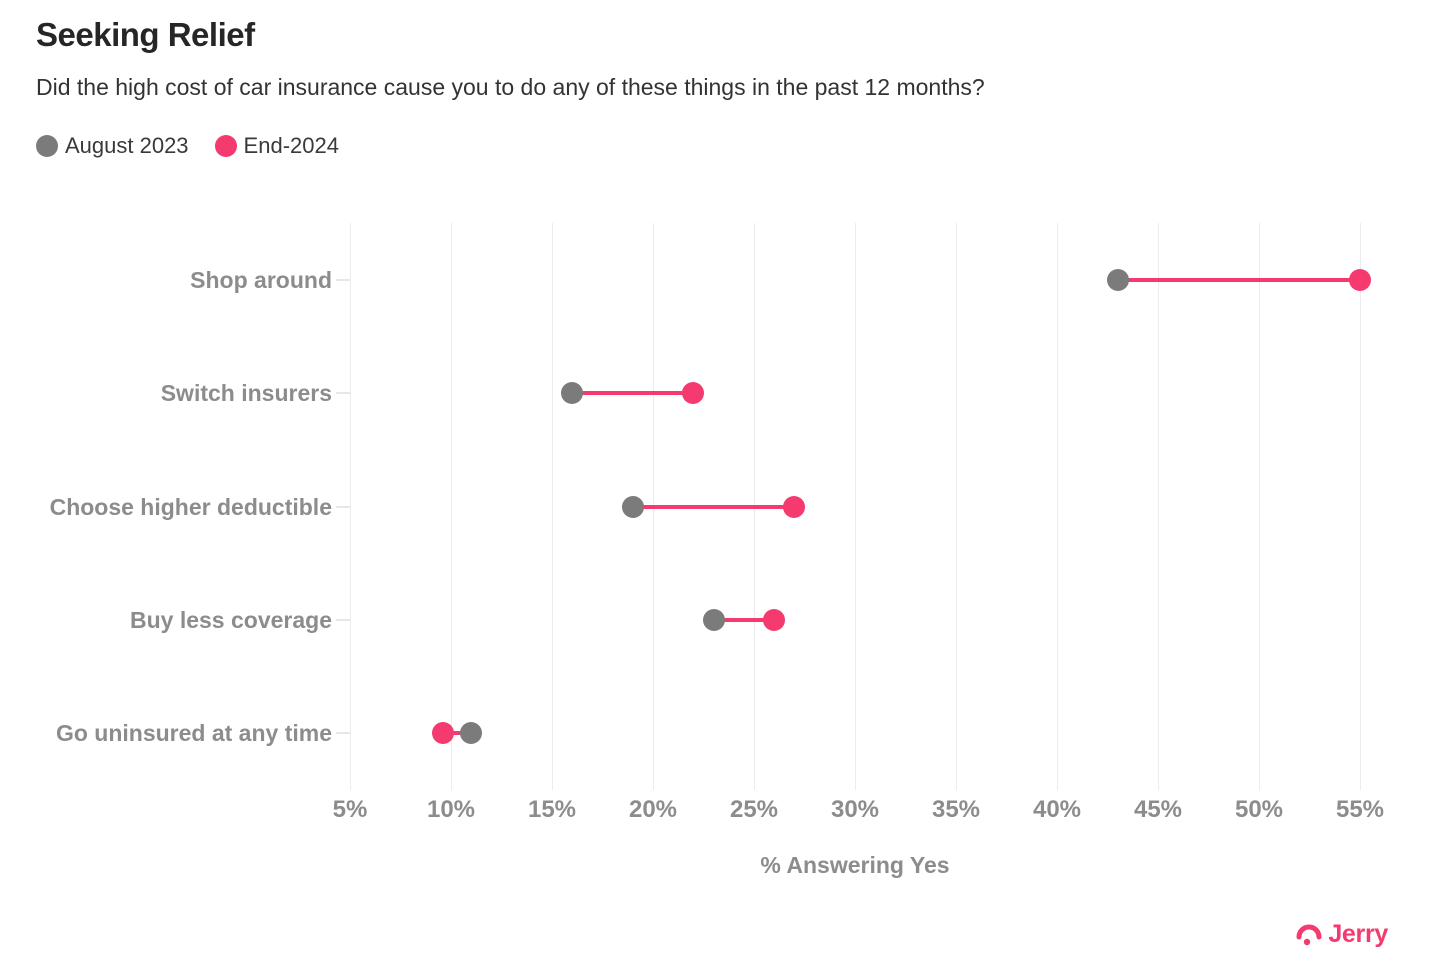  What do you see at coordinates (193, 733) in the screenshot?
I see `category-label: Go uninsured at any time` at bounding box center [193, 733].